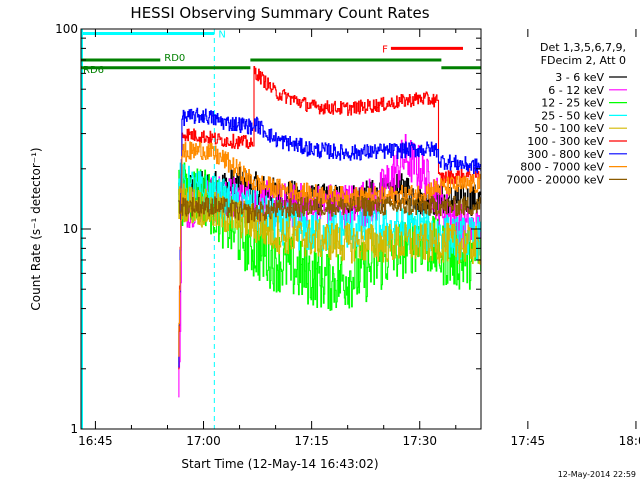  I want to click on y-tick-label-2: 100, so click(66, 29).